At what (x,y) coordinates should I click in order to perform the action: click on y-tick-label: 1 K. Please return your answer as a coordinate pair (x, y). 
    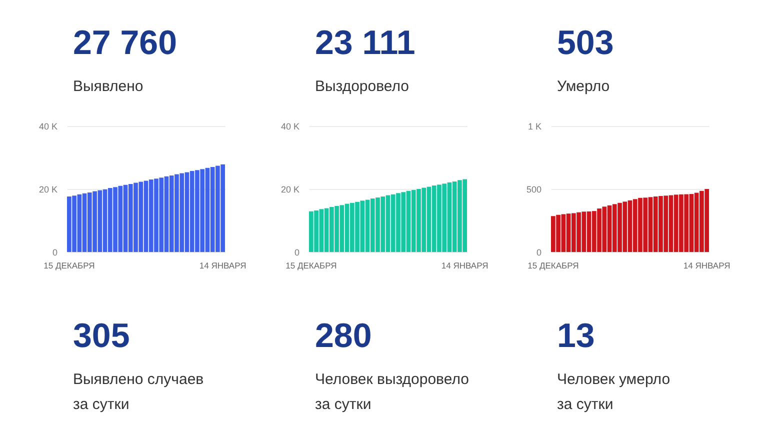
    Looking at the image, I should click on (535, 127).